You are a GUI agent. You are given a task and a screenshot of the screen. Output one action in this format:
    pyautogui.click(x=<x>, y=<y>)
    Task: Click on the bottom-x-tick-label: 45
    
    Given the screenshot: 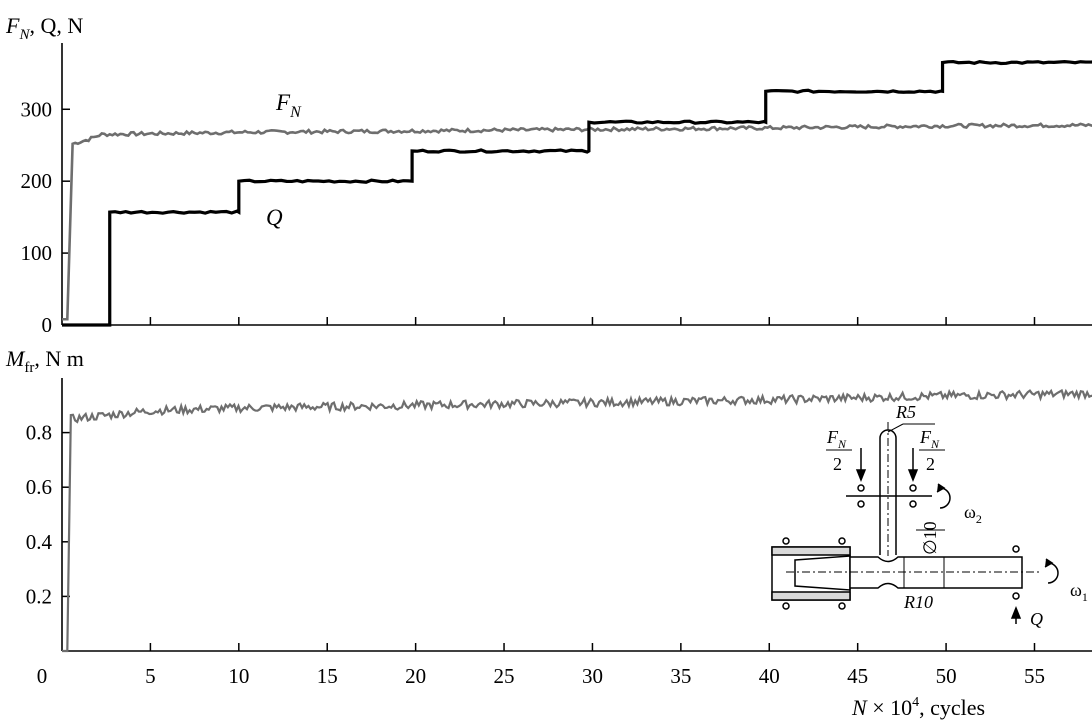 What is the action you would take?
    pyautogui.click(x=857, y=676)
    